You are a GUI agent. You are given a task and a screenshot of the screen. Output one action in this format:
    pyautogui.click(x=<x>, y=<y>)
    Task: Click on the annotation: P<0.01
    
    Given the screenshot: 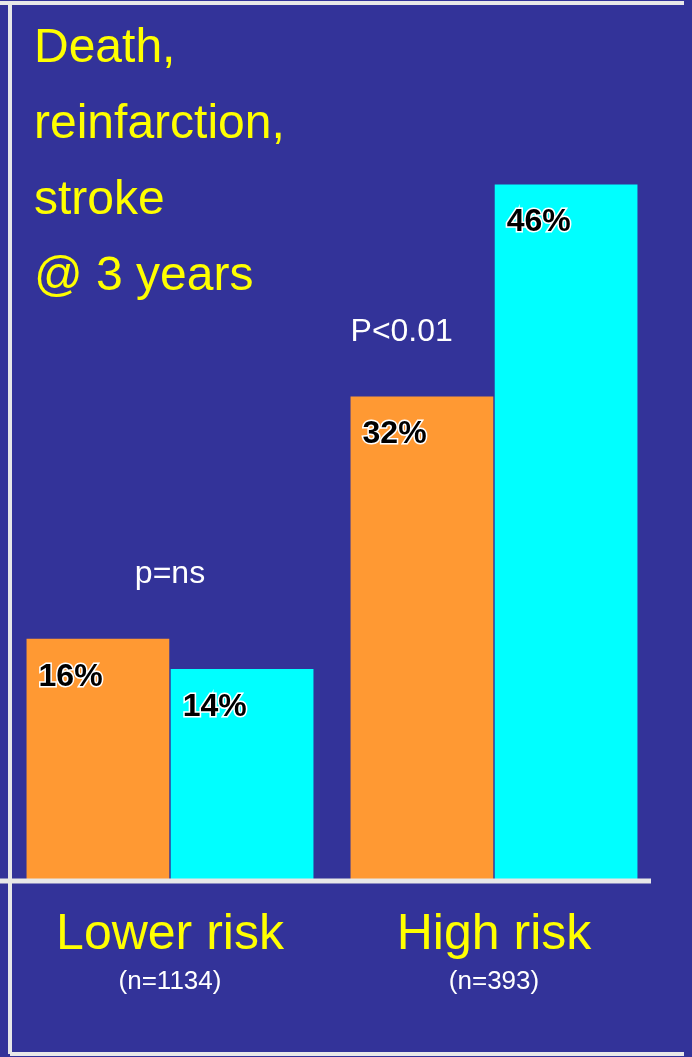 What is the action you would take?
    pyautogui.click(x=401, y=329)
    